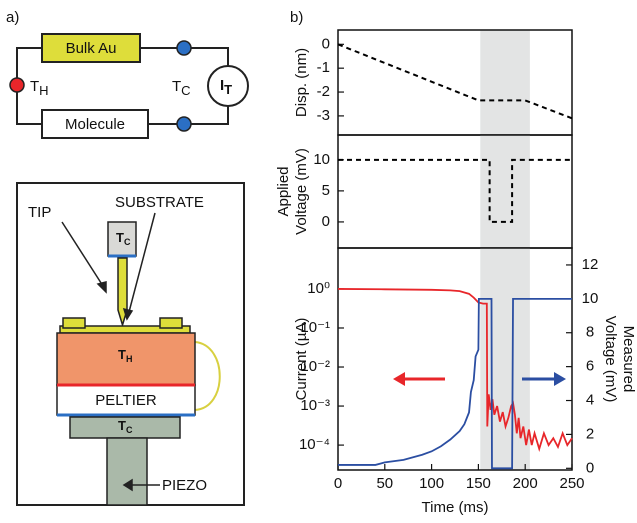 This screenshot has height=523, width=637. What do you see at coordinates (39, 88) in the screenshot?
I see `hot-junction-label: TH` at bounding box center [39, 88].